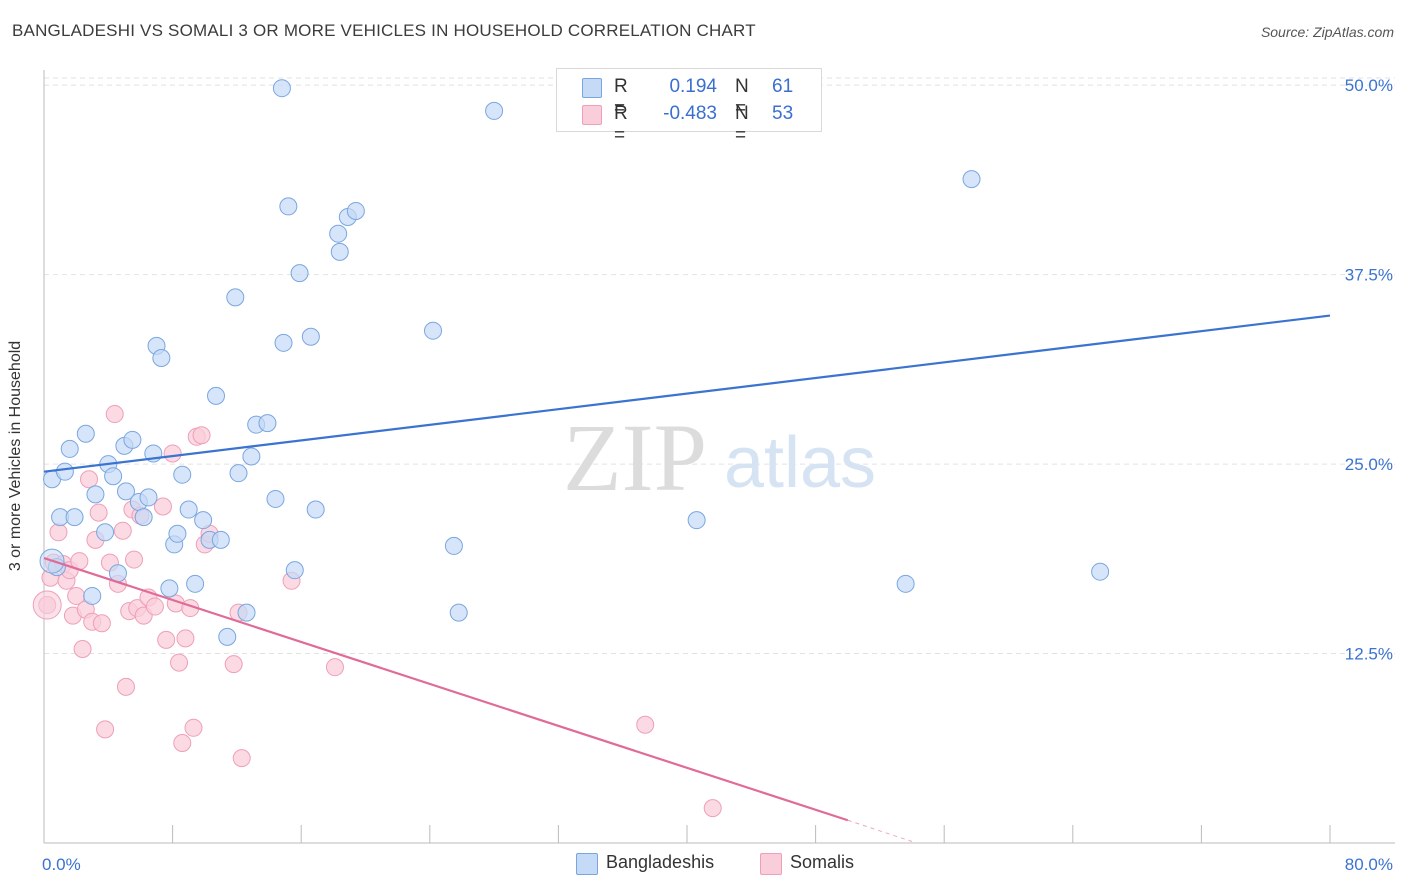 The height and width of the screenshot is (892, 1406). I want to click on x-tick-label: 80.0%, so click(1369, 864).